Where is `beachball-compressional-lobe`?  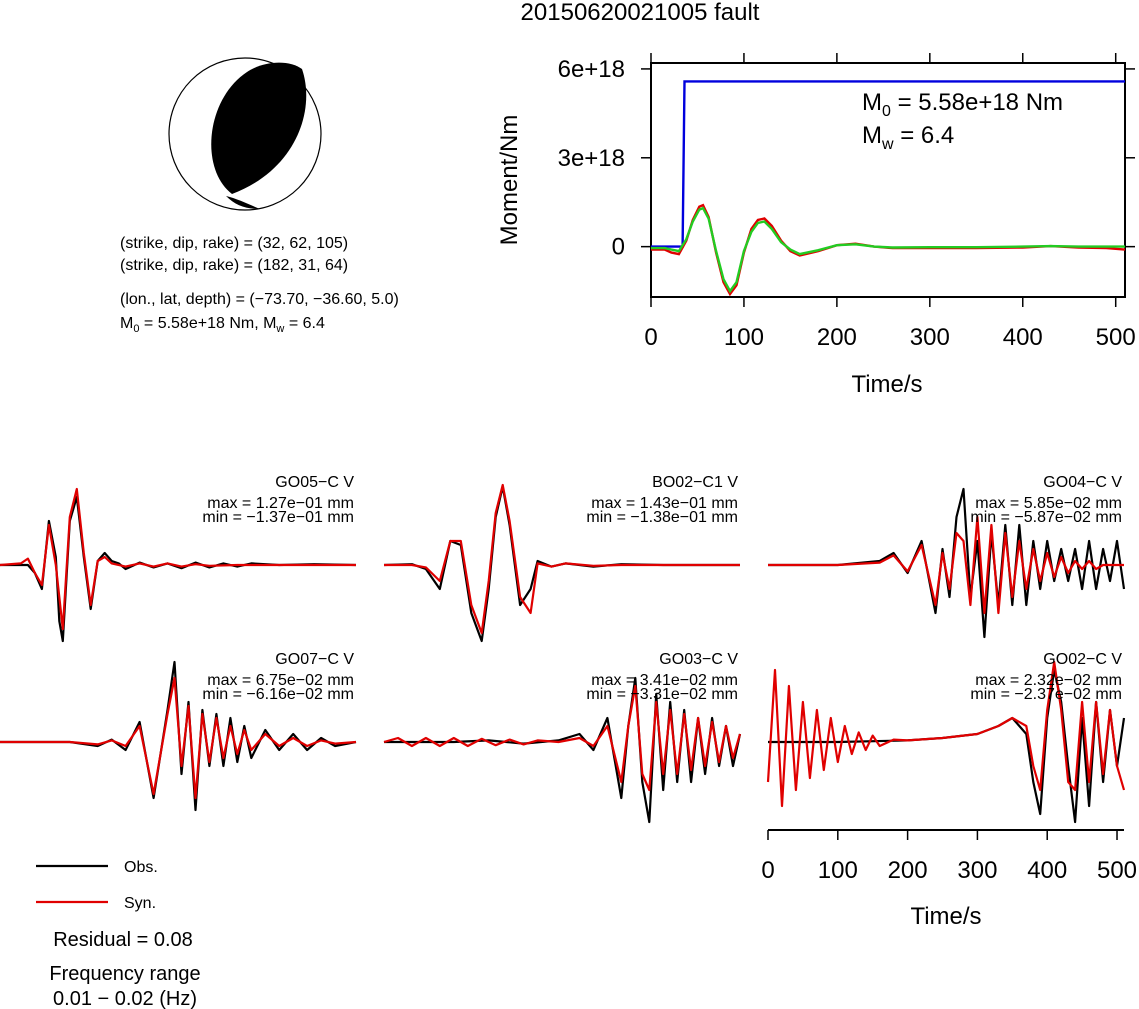 beachball-compressional-lobe is located at coordinates (259, 128).